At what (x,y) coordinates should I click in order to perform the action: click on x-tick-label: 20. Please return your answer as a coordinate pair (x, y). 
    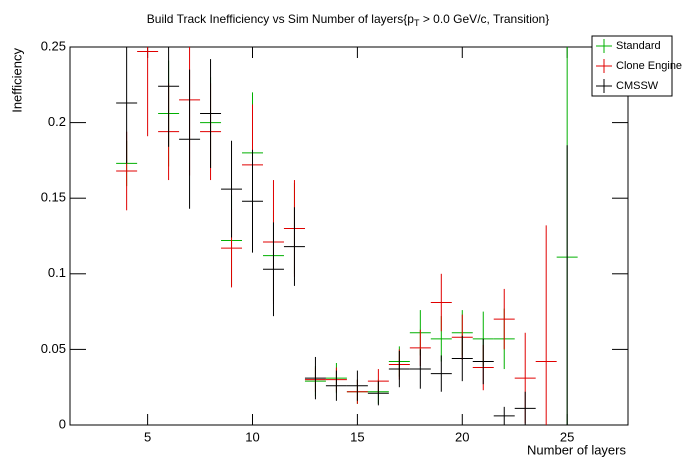
    Looking at the image, I should click on (462, 436).